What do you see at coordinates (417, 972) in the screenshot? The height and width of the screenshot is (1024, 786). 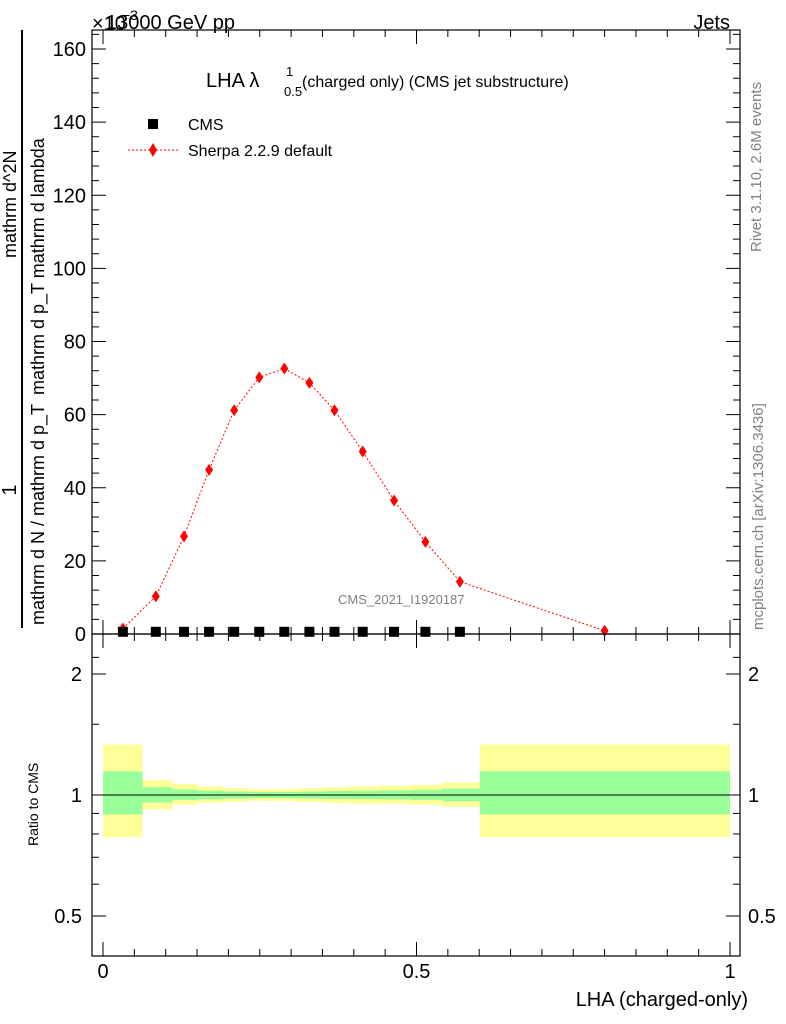 I see `x-tick-label: 0.5` at bounding box center [417, 972].